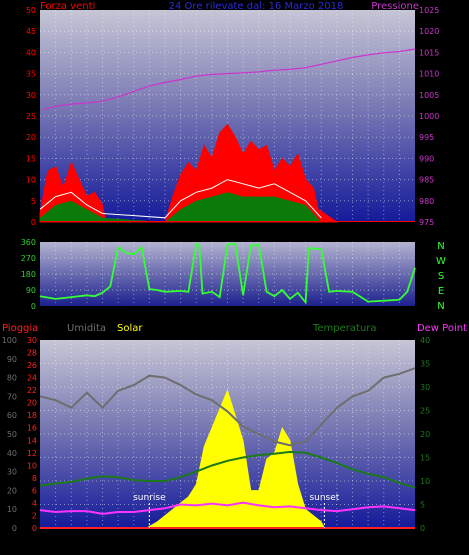  Describe the element at coordinates (32, 440) in the screenshot. I see `rain-y-tick-label: 14` at that location.